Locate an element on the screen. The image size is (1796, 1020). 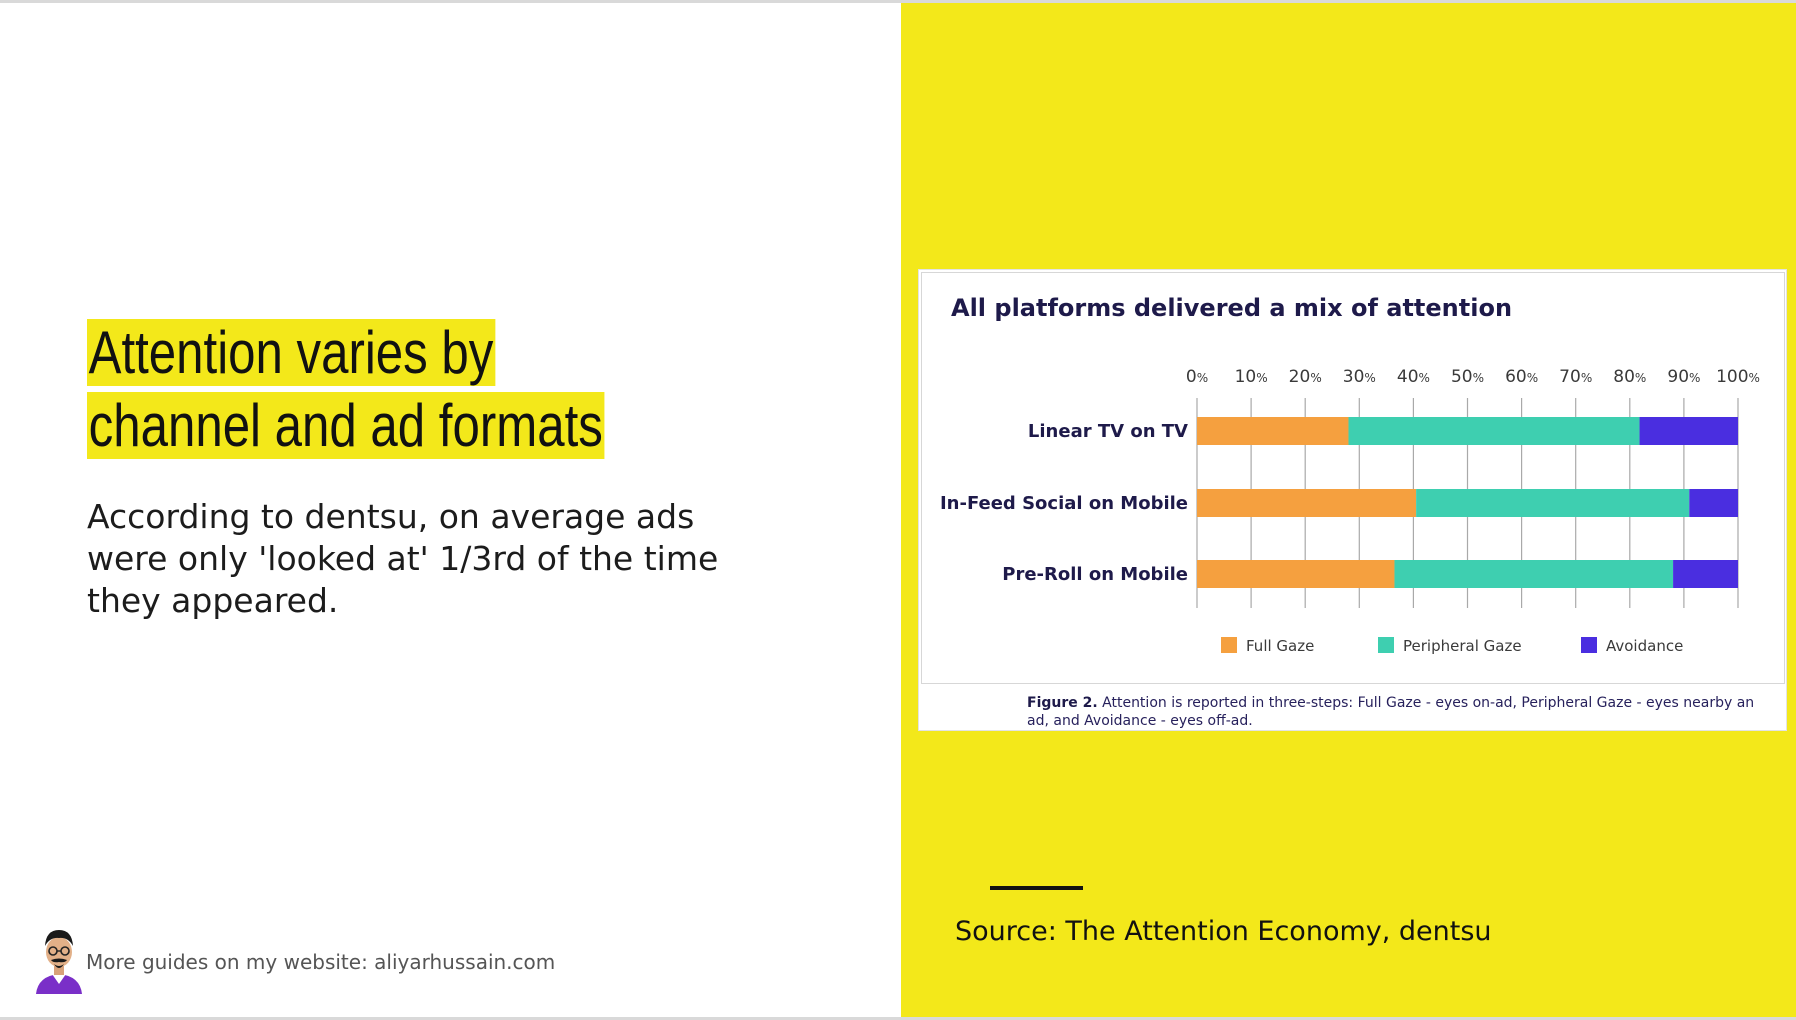
legend-label-full-gaze: Full Gaze is located at coordinates (1280, 646).